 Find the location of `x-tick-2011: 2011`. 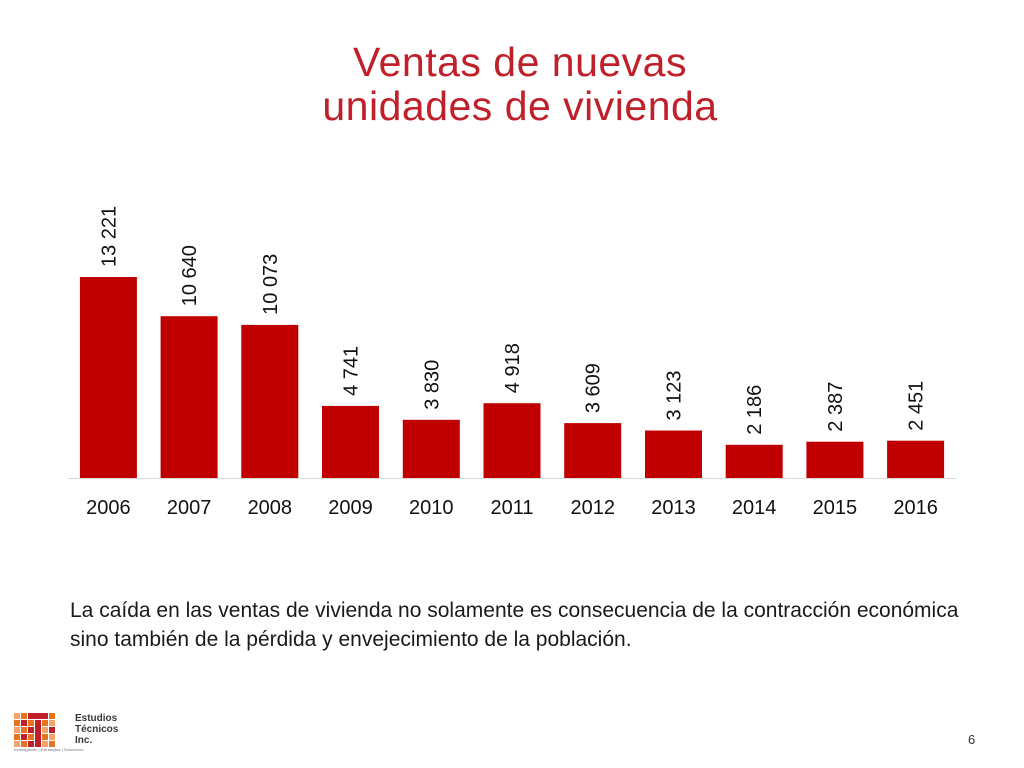

x-tick-2011: 2011 is located at coordinates (511, 508).